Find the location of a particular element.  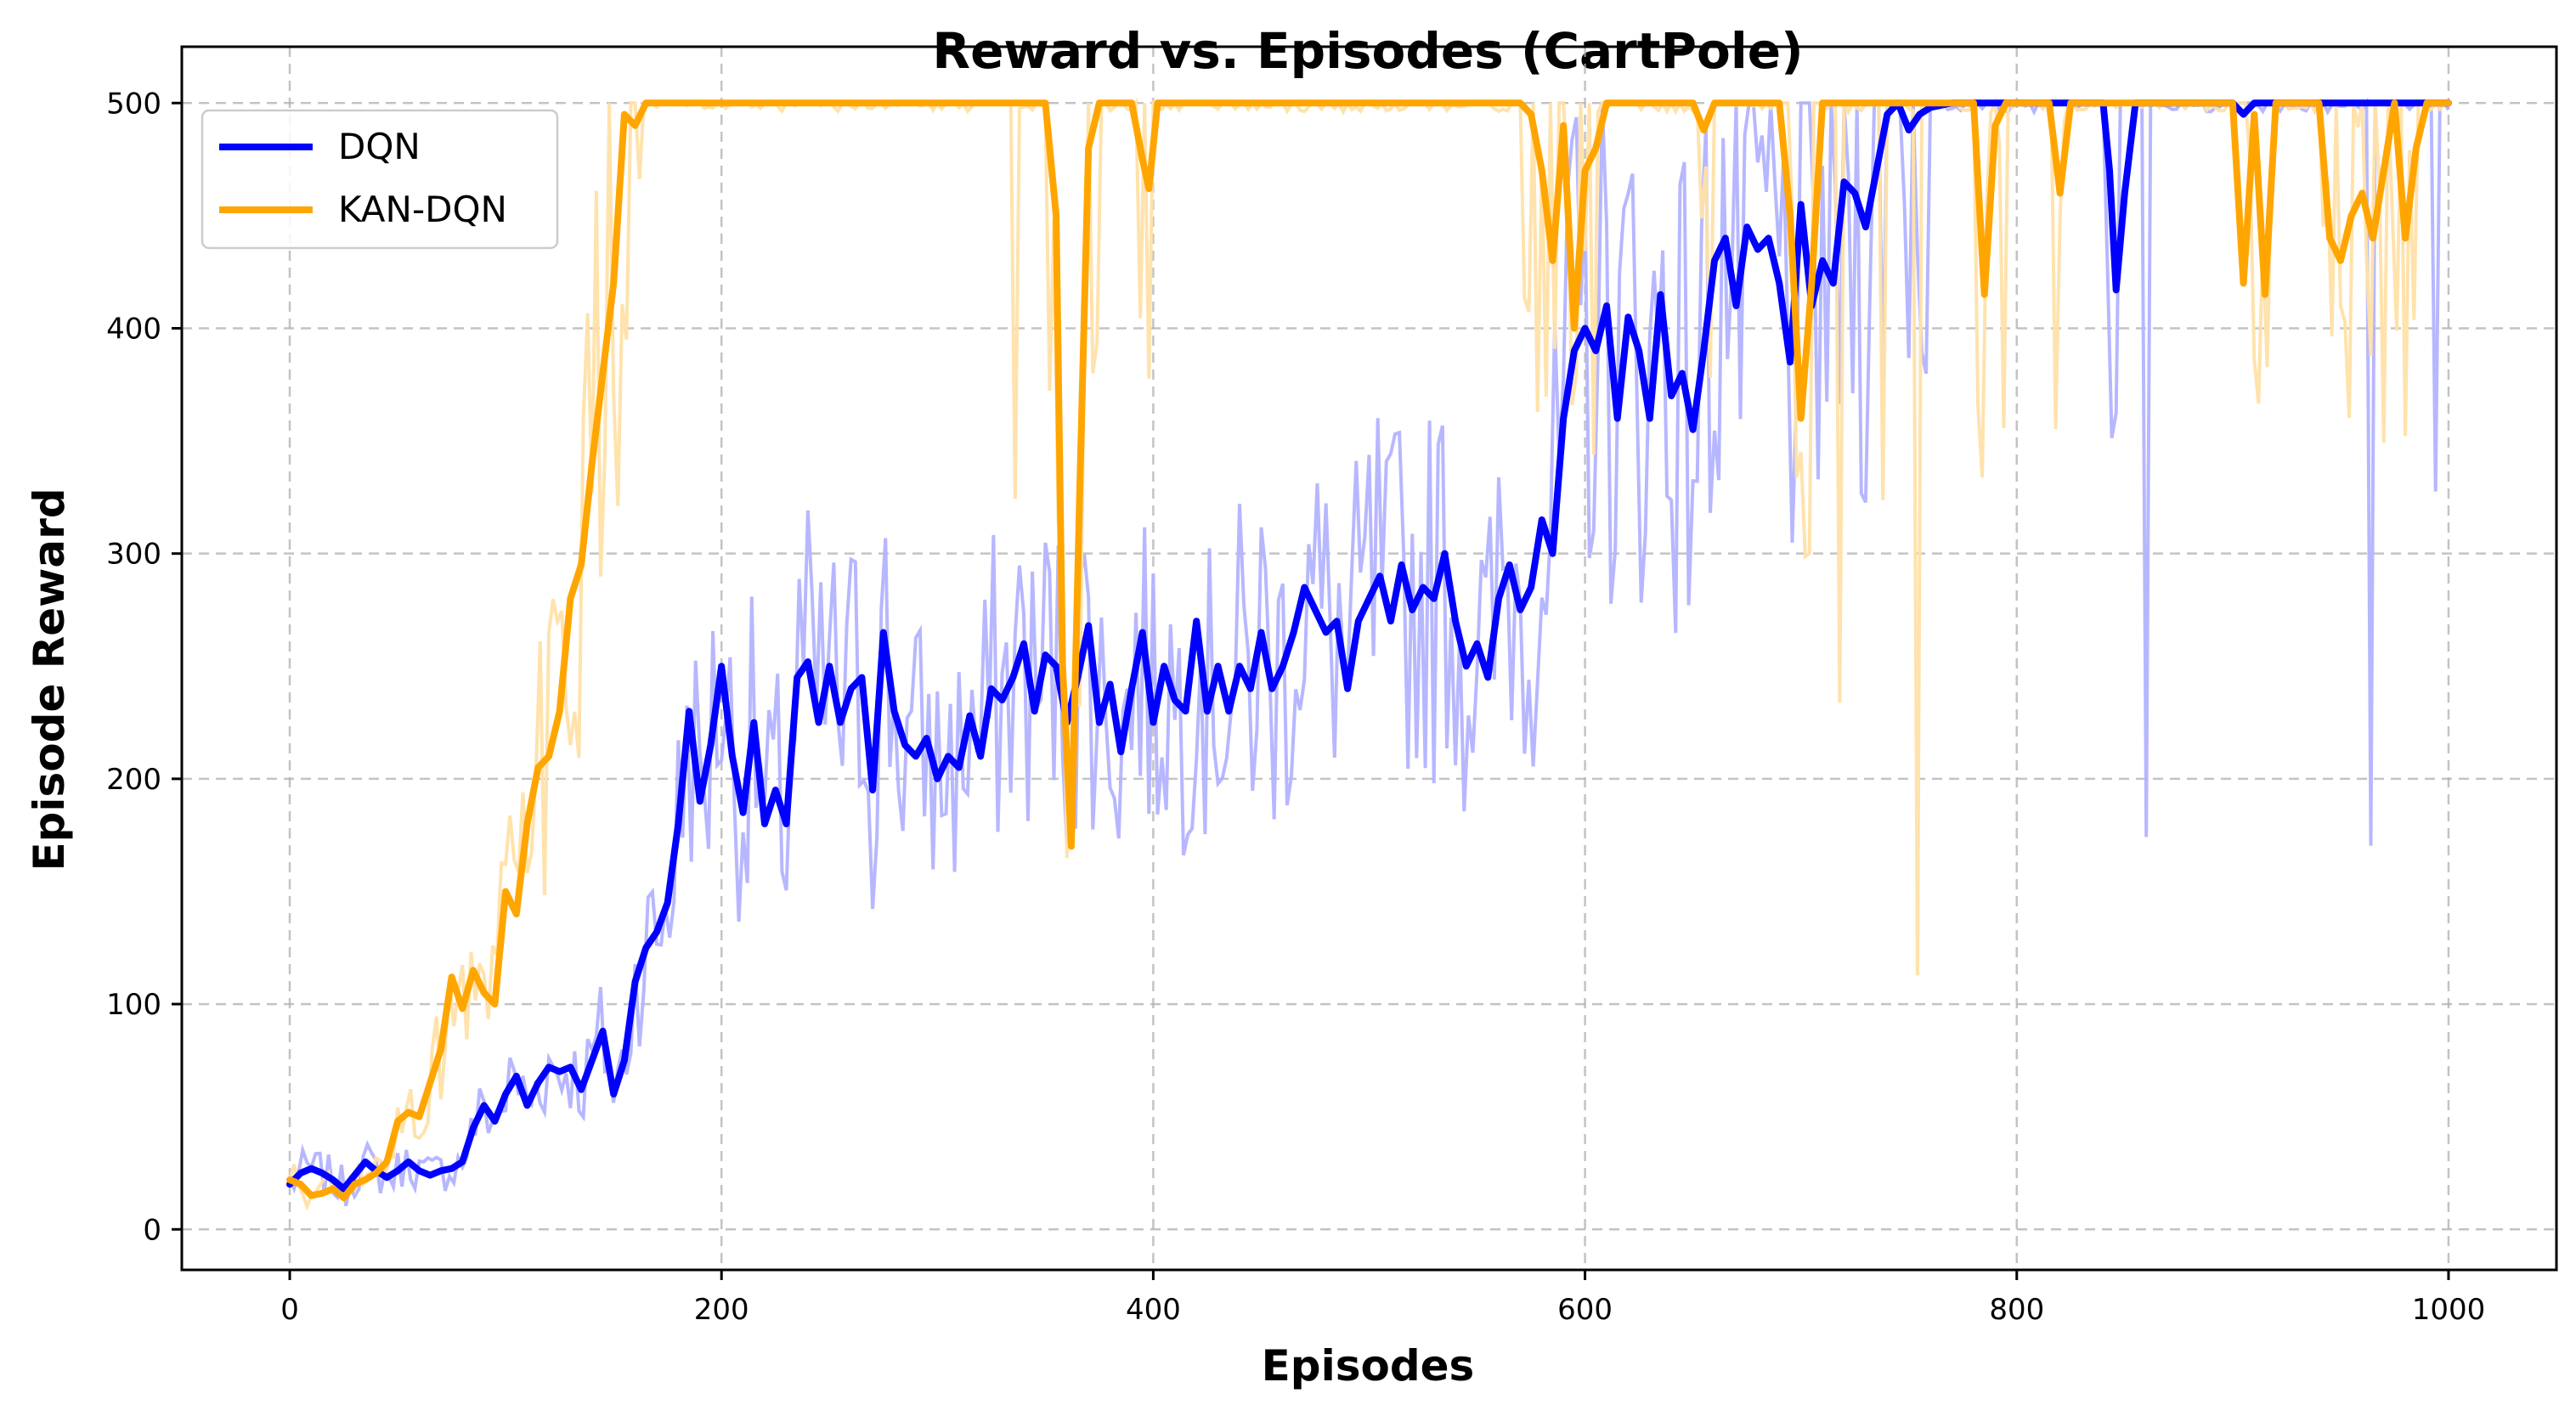

y-tick-label-400: 400 is located at coordinates (133, 329).